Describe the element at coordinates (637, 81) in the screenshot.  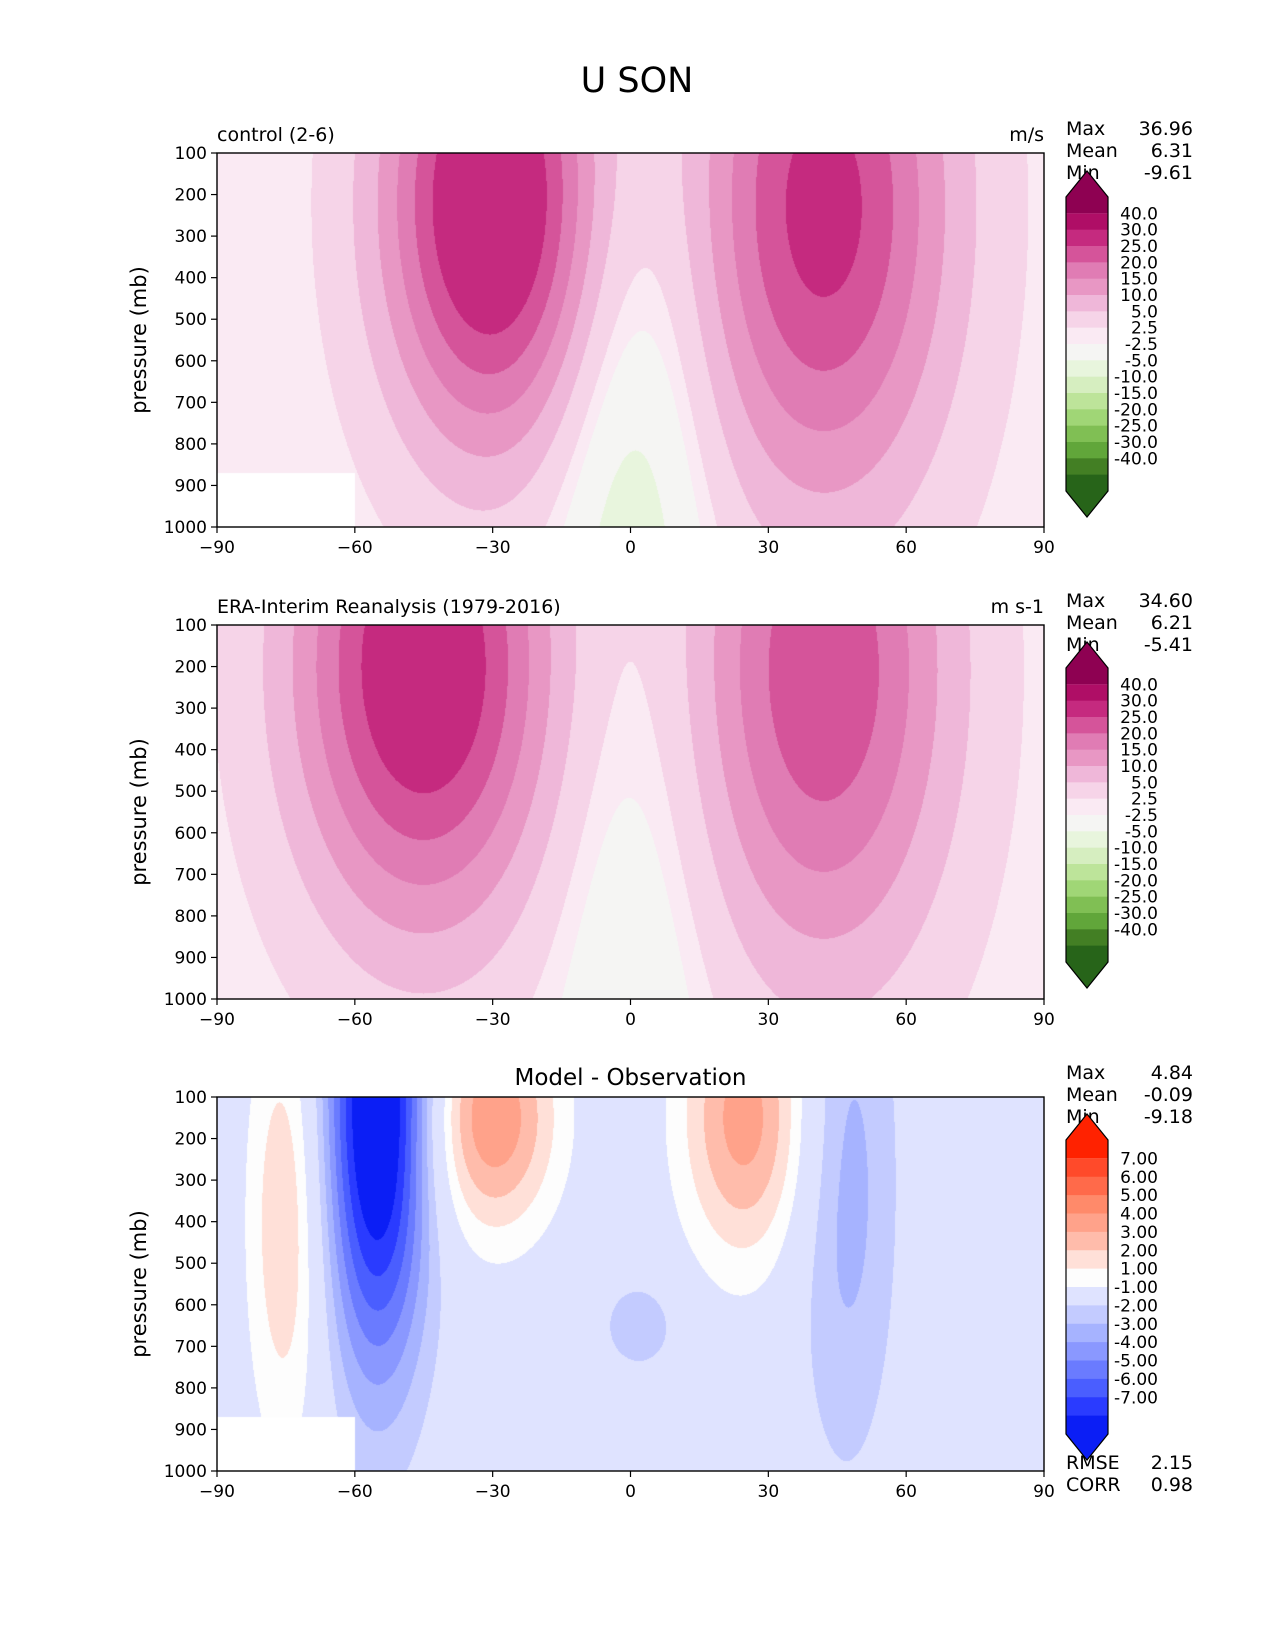
I see `figure-title: U SON` at that location.